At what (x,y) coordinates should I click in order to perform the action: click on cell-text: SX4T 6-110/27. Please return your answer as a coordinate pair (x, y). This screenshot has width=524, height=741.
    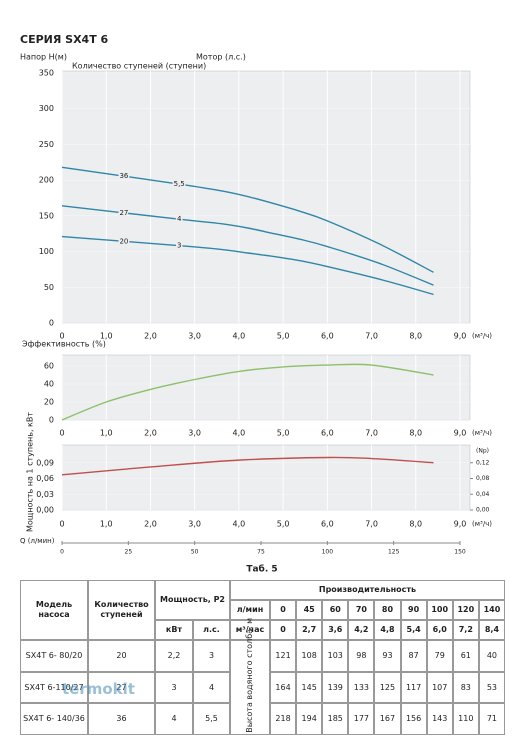
    Looking at the image, I should click on (54, 687).